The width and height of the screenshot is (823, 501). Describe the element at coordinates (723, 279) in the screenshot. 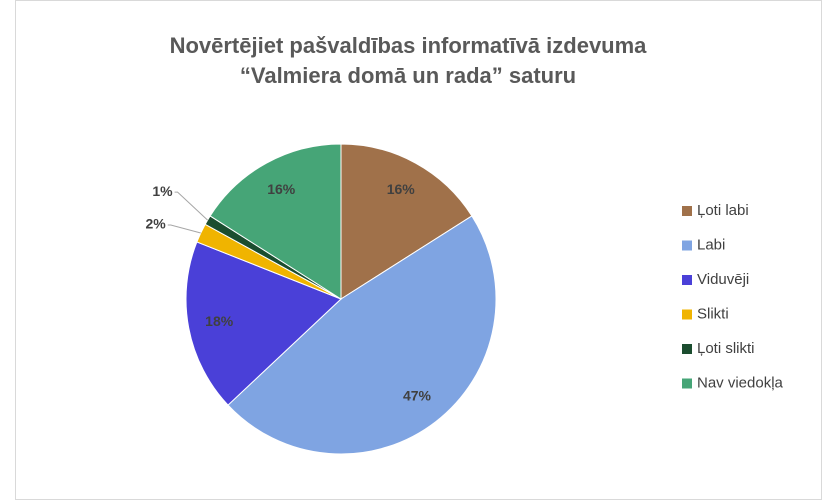

I see `legend-label: Viduvēji` at that location.